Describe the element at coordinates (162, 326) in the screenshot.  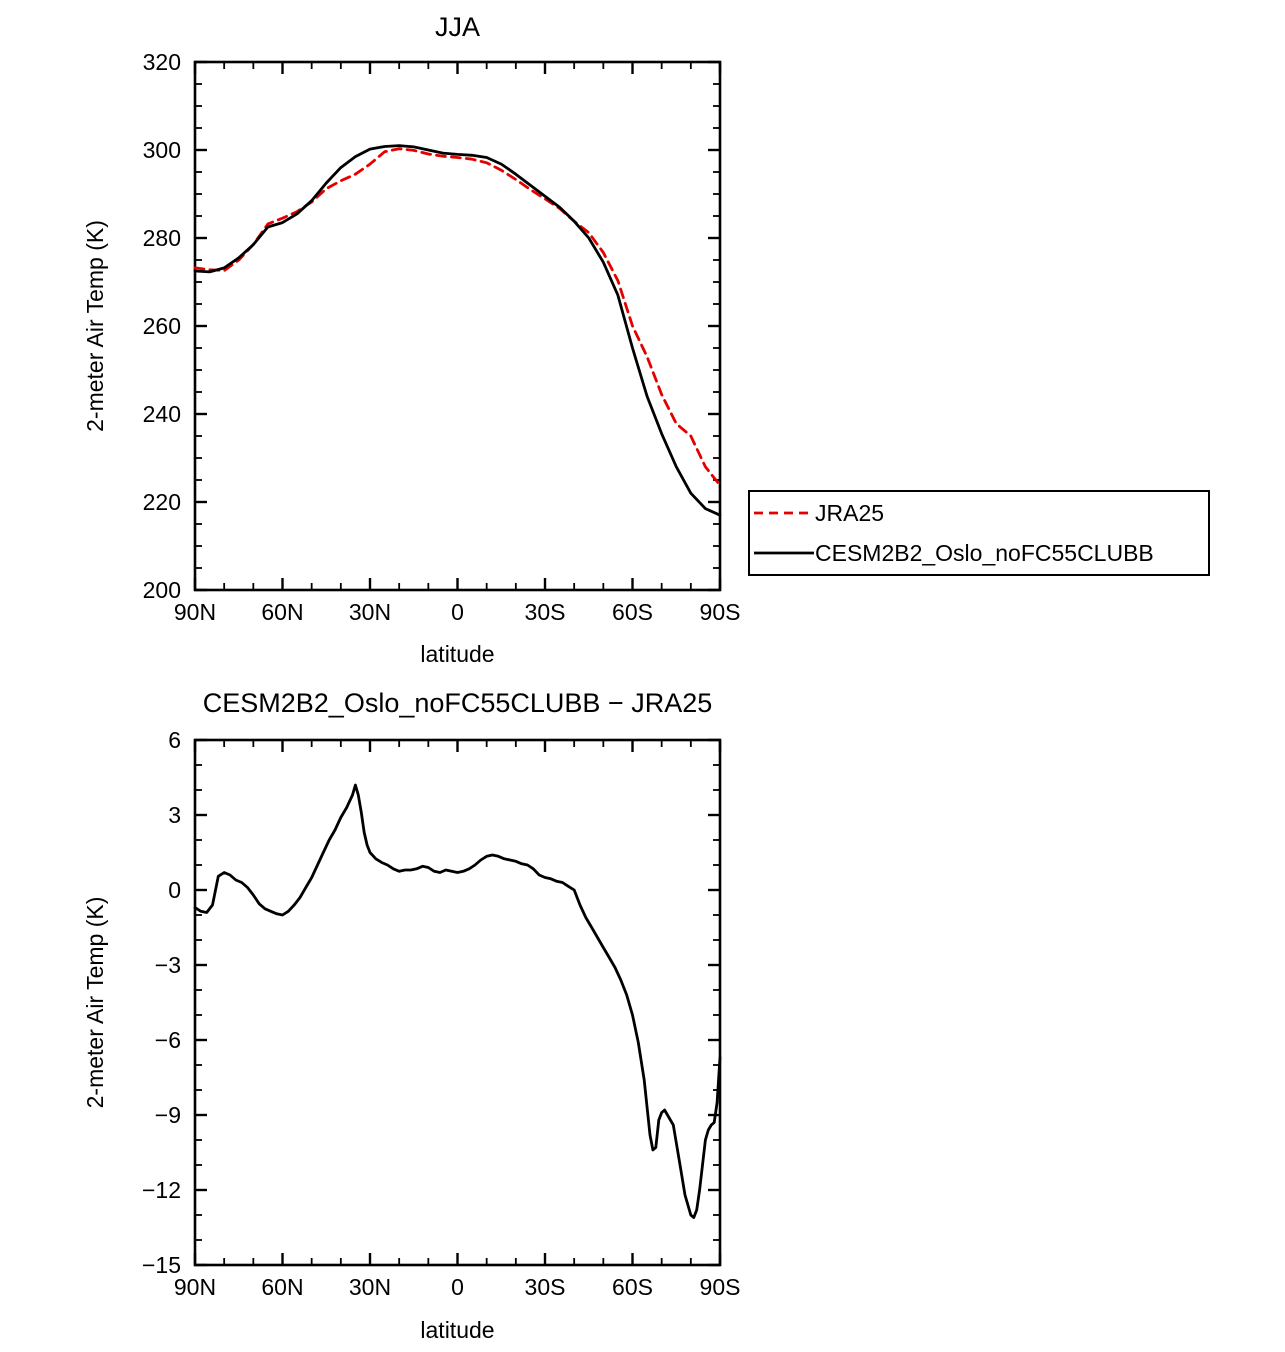
I see `y-tick-label: 260` at that location.